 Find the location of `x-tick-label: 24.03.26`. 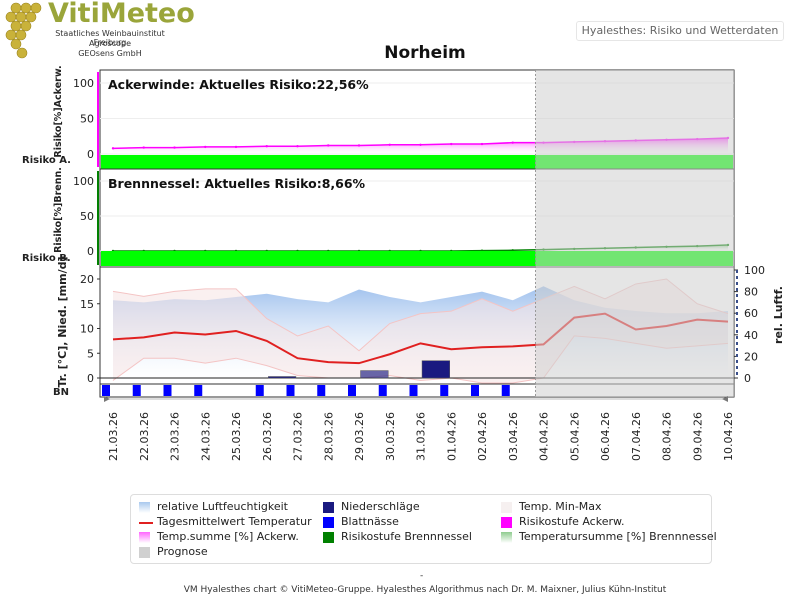

x-tick-label: 24.03.26 is located at coordinates (205, 436).